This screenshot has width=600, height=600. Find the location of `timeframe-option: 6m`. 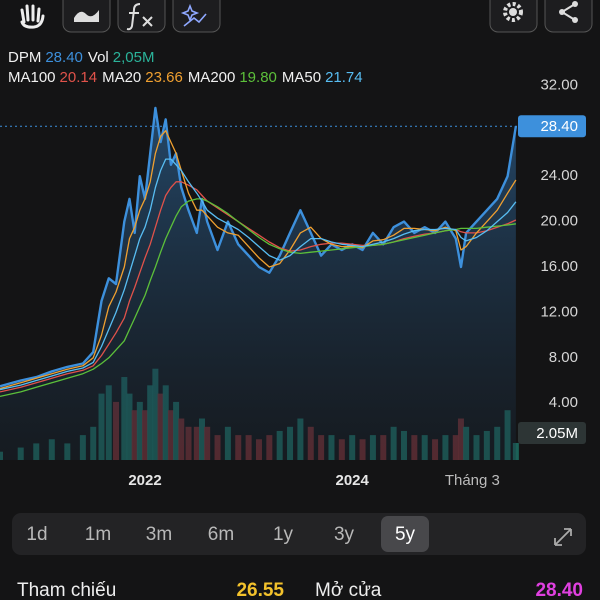

timeframe-option: 6m is located at coordinates (221, 534).